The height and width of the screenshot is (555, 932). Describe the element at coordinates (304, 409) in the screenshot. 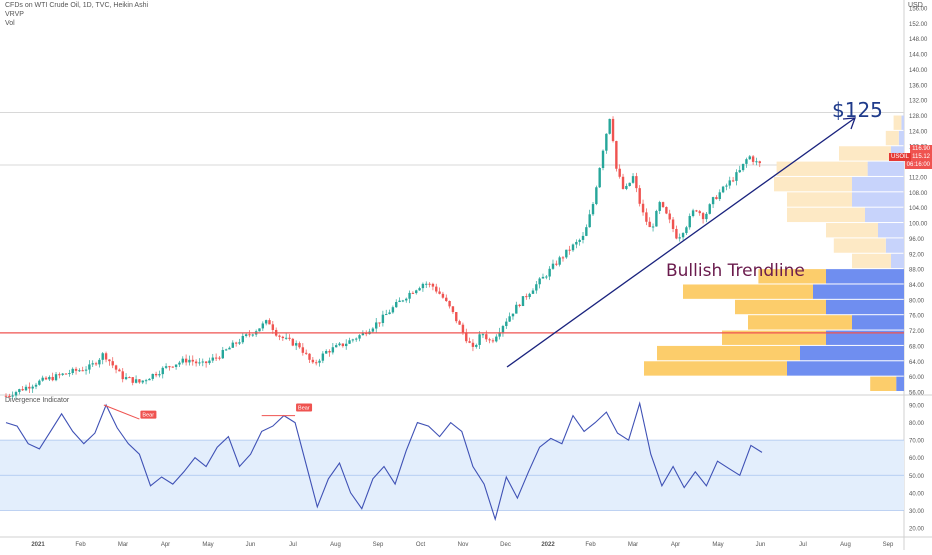

I see `bear-tag-text: Bear` at that location.